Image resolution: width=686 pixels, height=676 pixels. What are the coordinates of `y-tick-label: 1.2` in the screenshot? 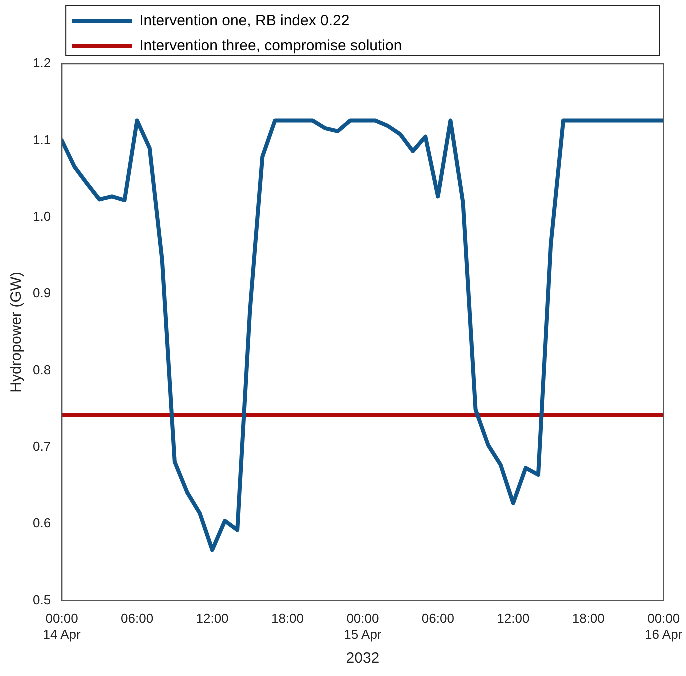 It's located at (42, 63).